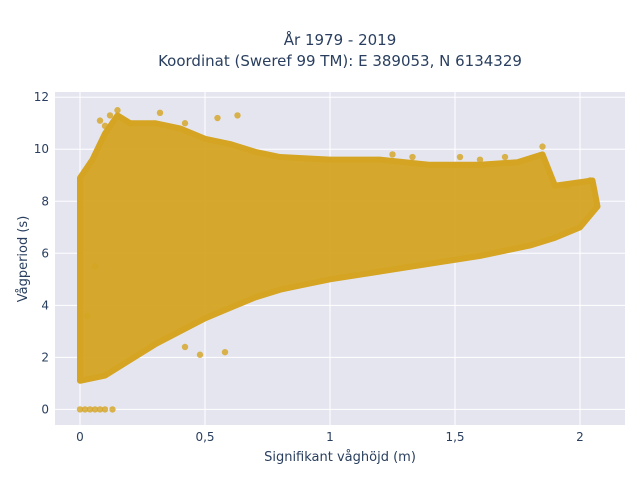  What do you see at coordinates (45, 253) in the screenshot?
I see `y-tick-label: 6` at bounding box center [45, 253].